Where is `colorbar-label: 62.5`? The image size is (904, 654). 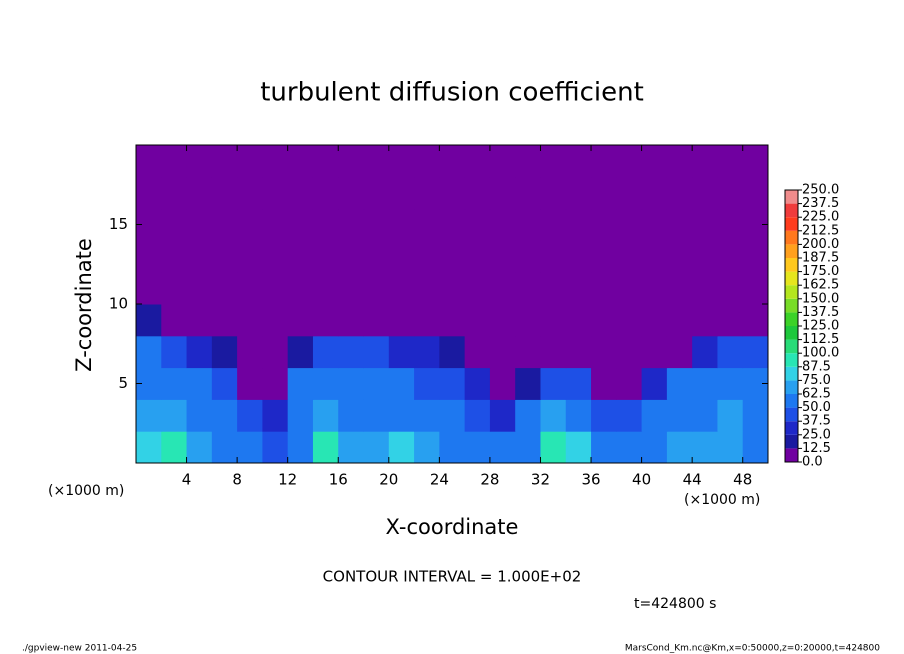
colorbar-label: 62.5 is located at coordinates (816, 394).